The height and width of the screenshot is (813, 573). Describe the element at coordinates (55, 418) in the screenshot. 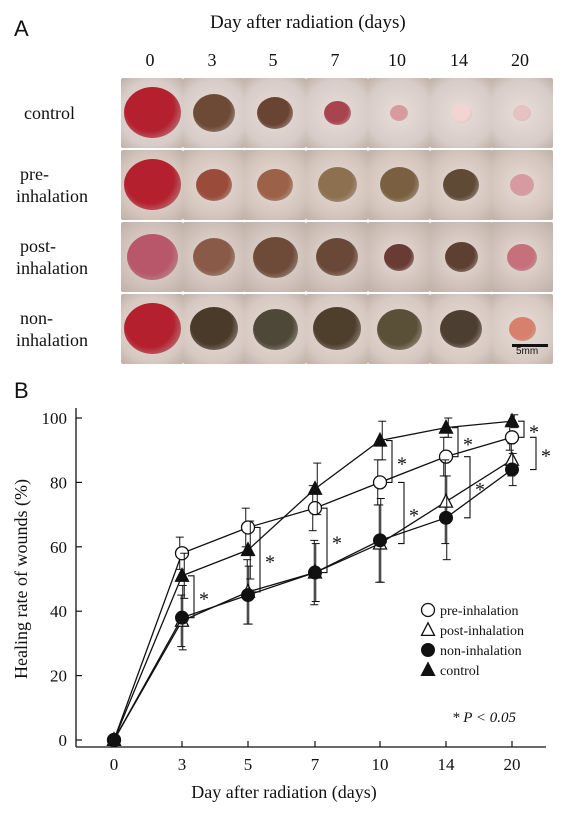

I see `y-tick-label: 100` at that location.